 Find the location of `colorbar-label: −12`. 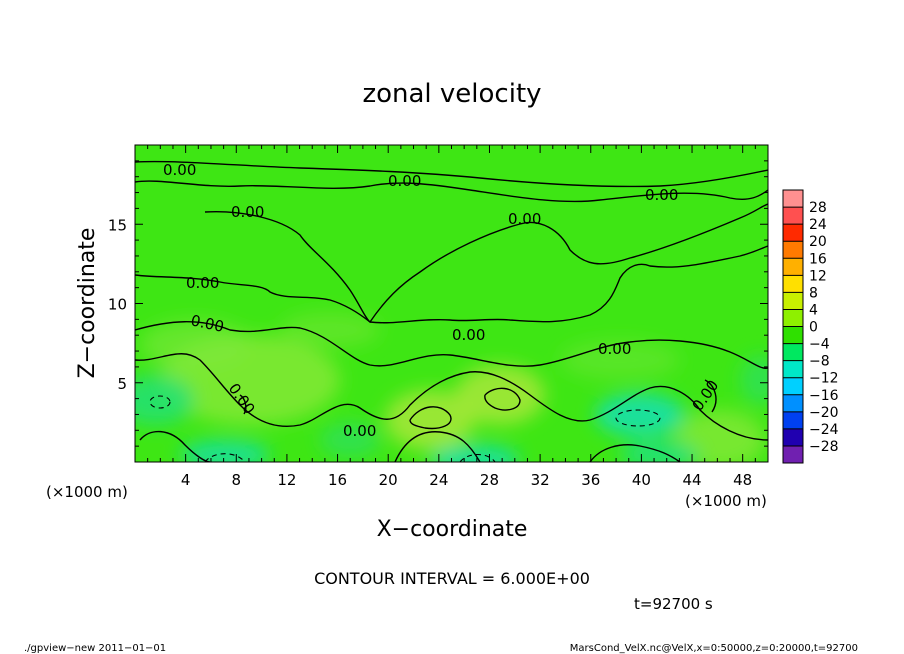

colorbar-label: −12 is located at coordinates (824, 379).